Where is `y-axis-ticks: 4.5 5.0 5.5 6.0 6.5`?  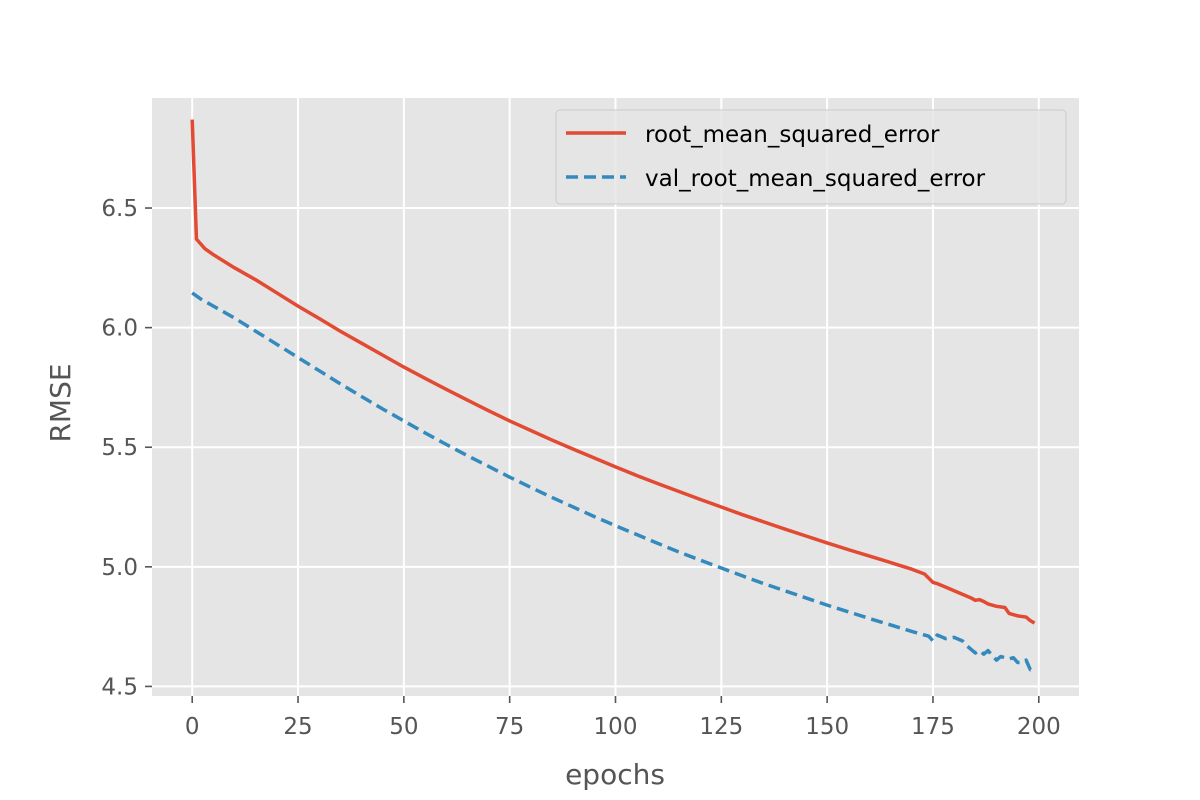
y-axis-ticks: 4.5 5.0 5.5 6.0 6.5 is located at coordinates (126, 448).